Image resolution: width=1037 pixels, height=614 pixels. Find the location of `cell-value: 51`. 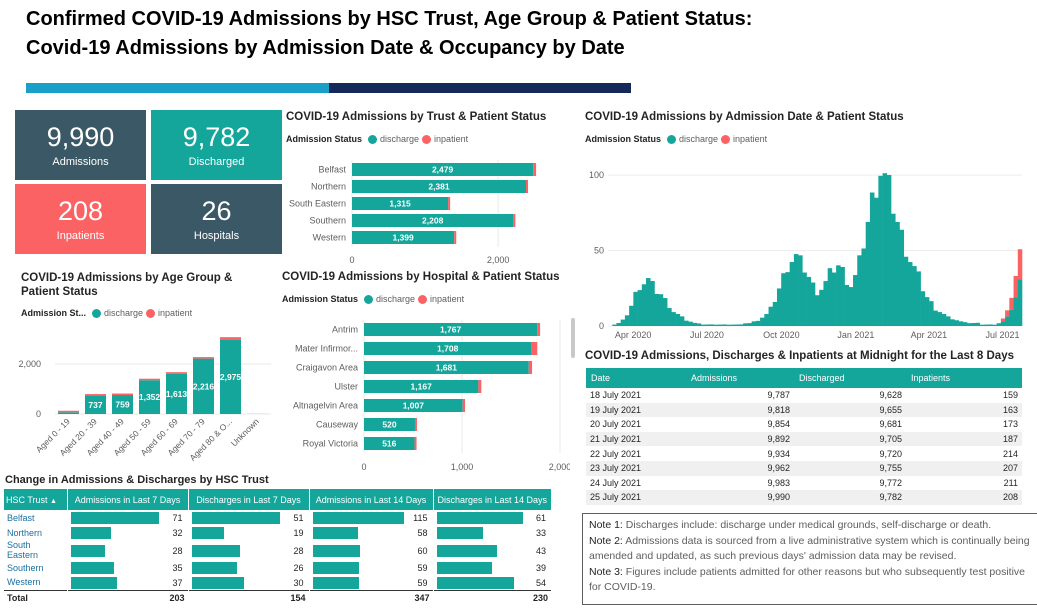

cell-value: 51 is located at coordinates (298, 518).